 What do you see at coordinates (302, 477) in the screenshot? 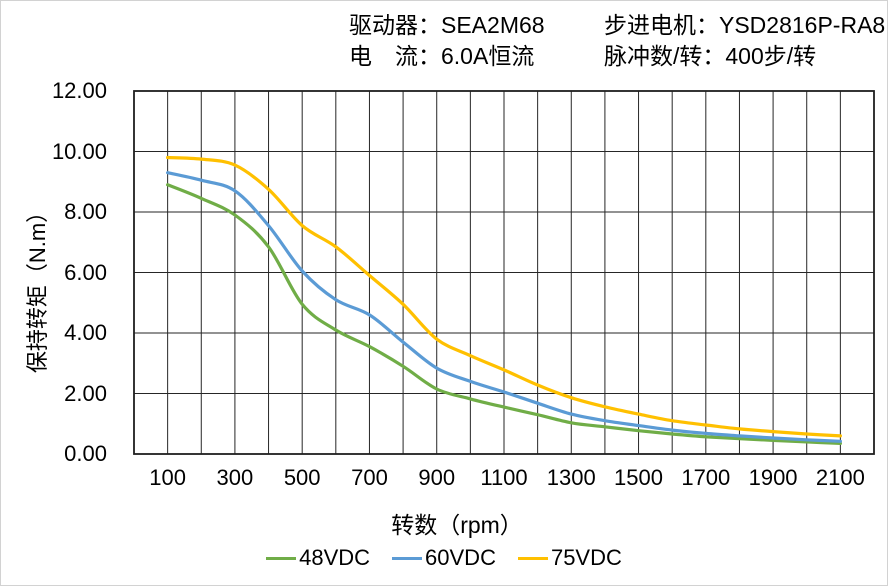
I see `x-tick-label: 500` at bounding box center [302, 477].